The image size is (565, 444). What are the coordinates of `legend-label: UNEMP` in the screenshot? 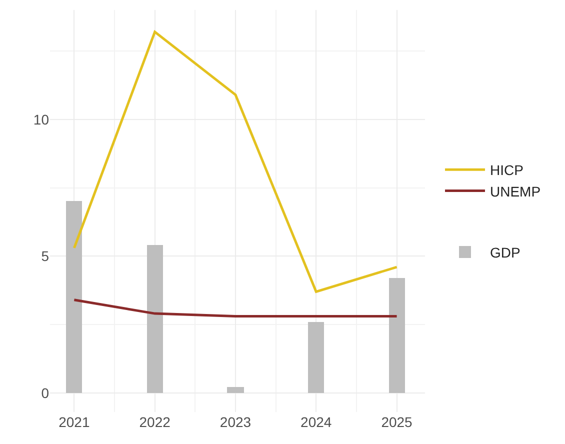 It's located at (515, 191).